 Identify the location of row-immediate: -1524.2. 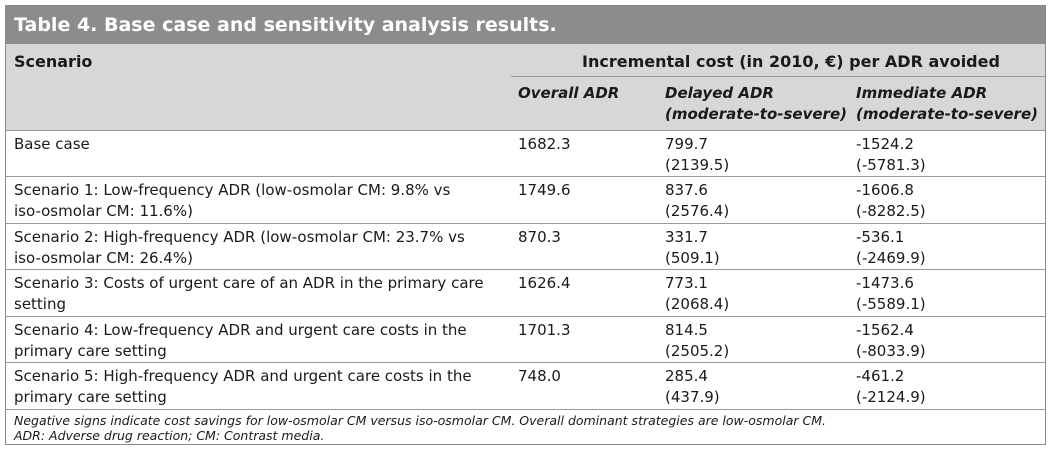
(885, 144).